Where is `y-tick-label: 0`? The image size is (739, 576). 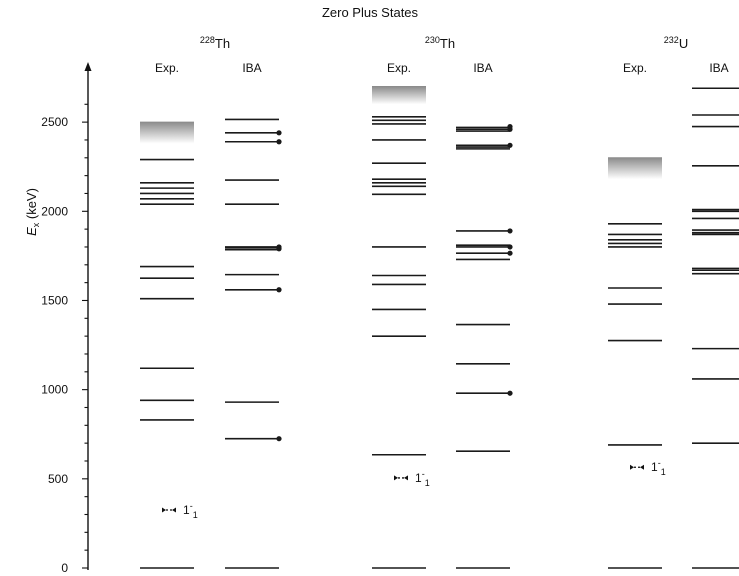
y-tick-label: 0 is located at coordinates (64, 568).